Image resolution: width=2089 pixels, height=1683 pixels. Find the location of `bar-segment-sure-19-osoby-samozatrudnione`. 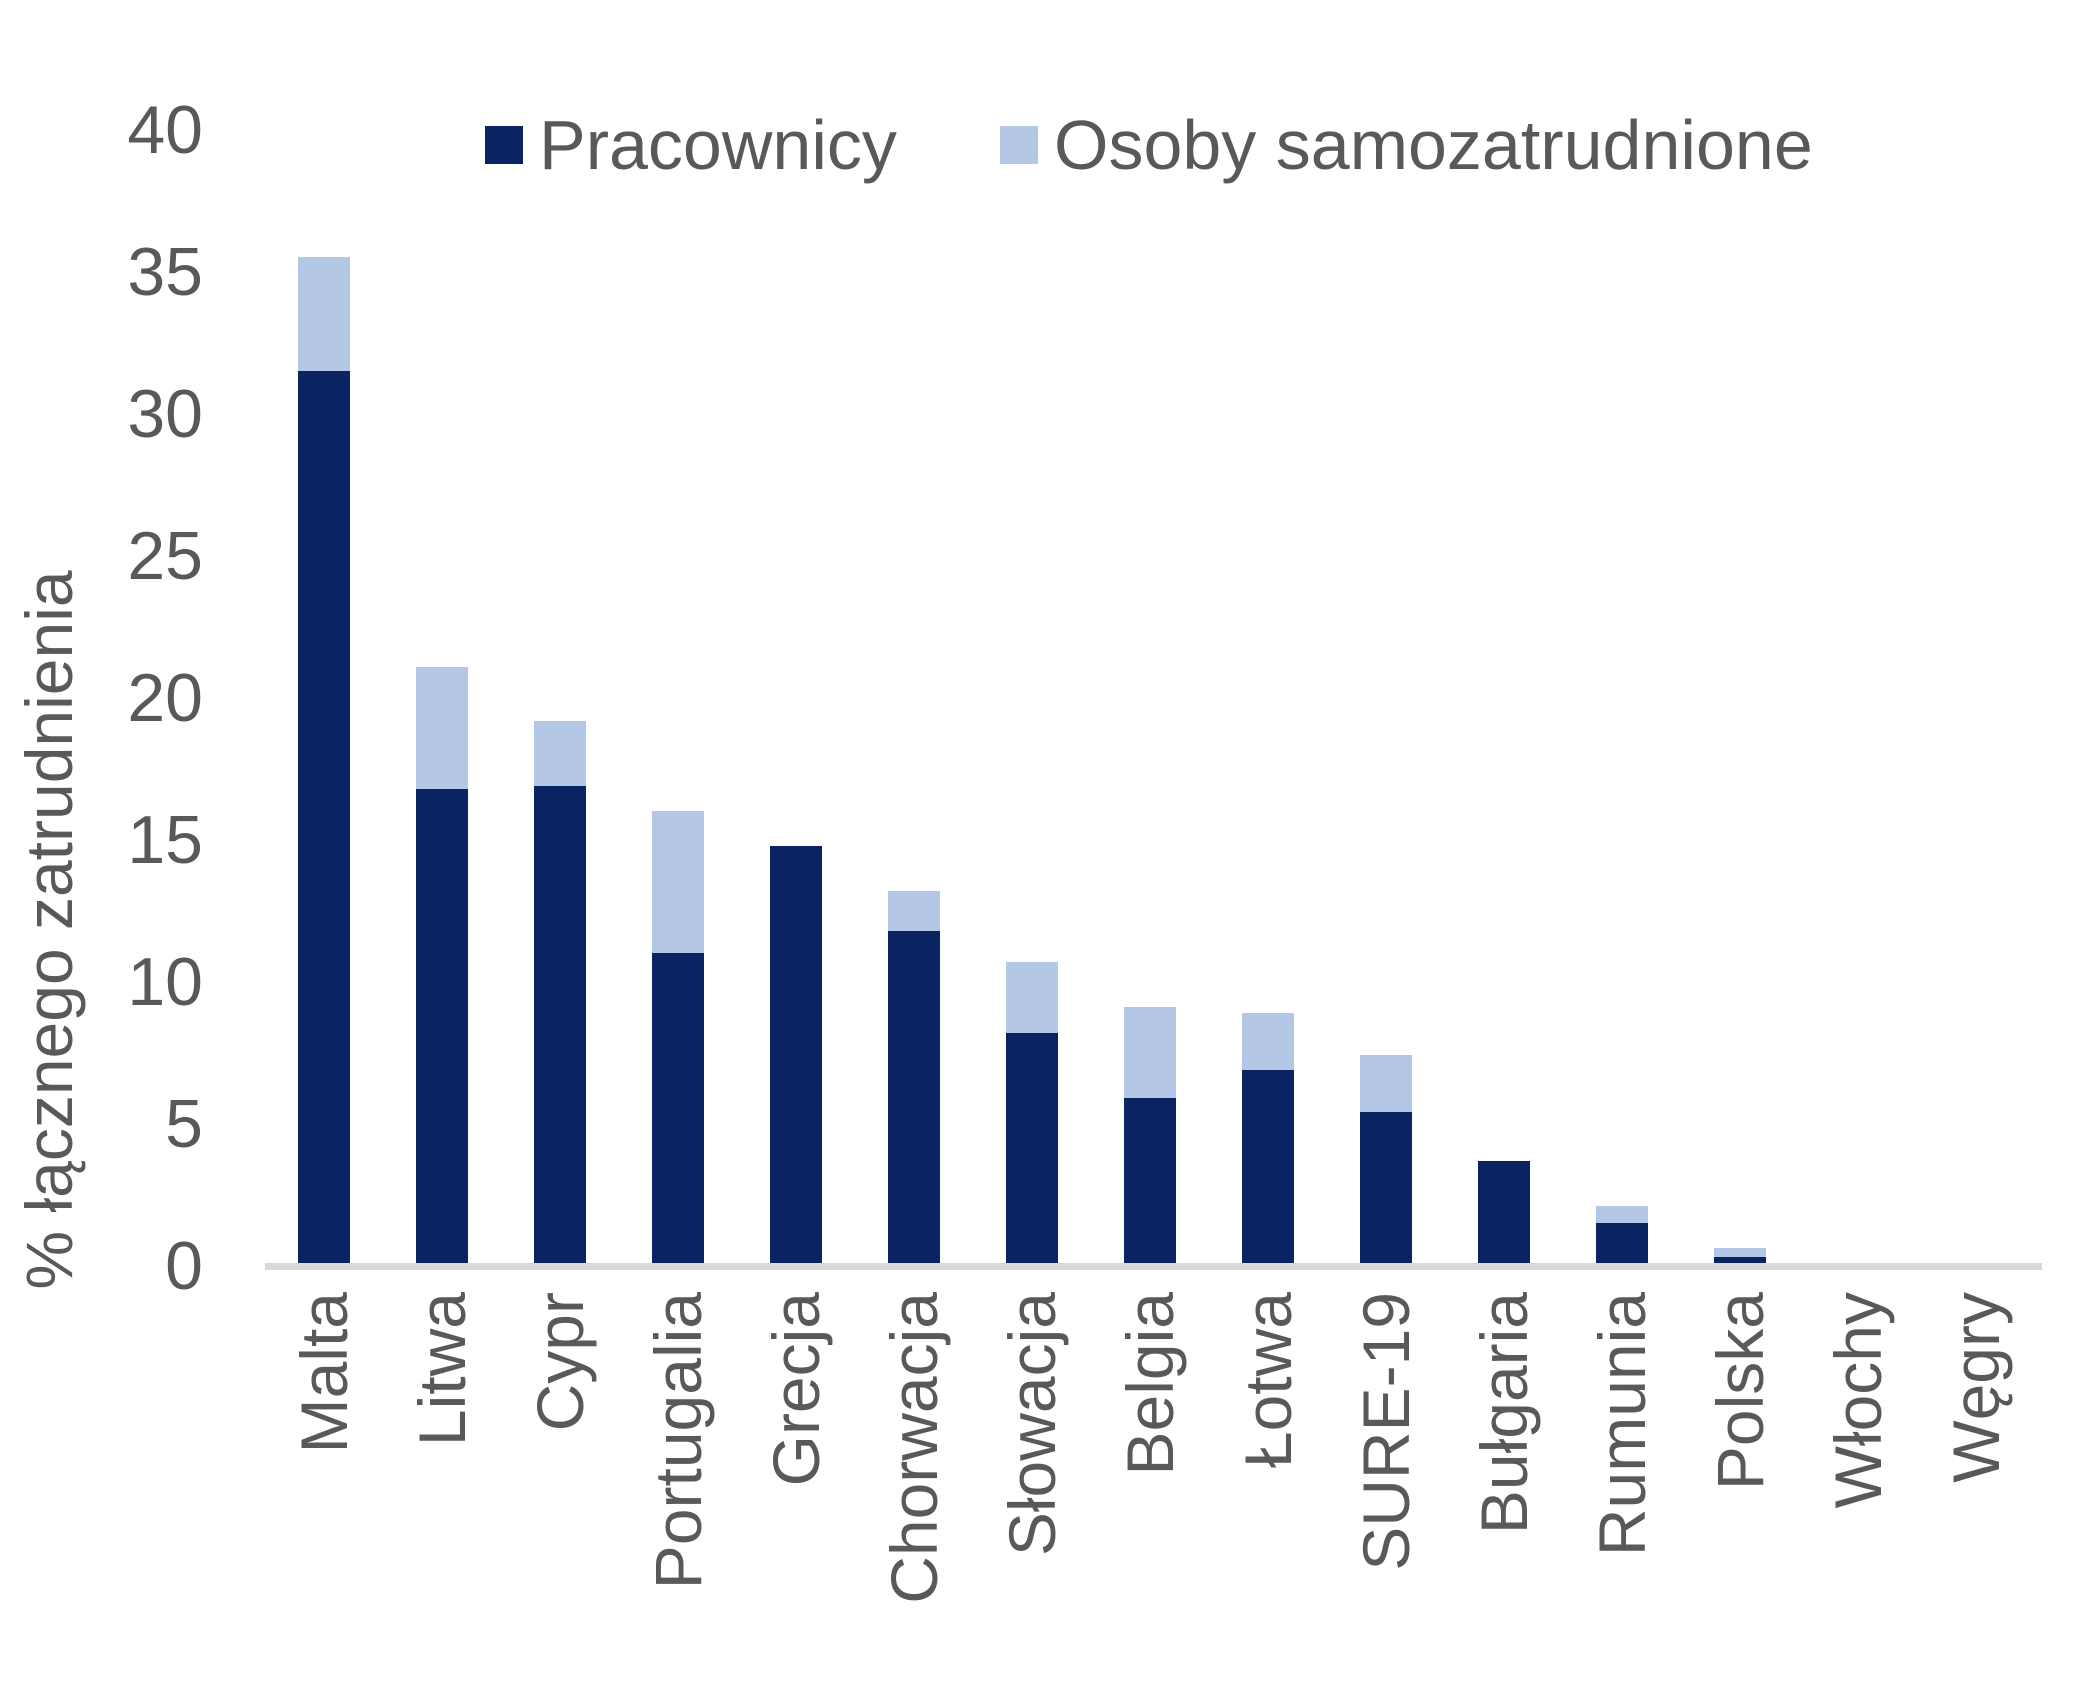

bar-segment-sure-19-osoby-samozatrudnione is located at coordinates (1386, 1083).